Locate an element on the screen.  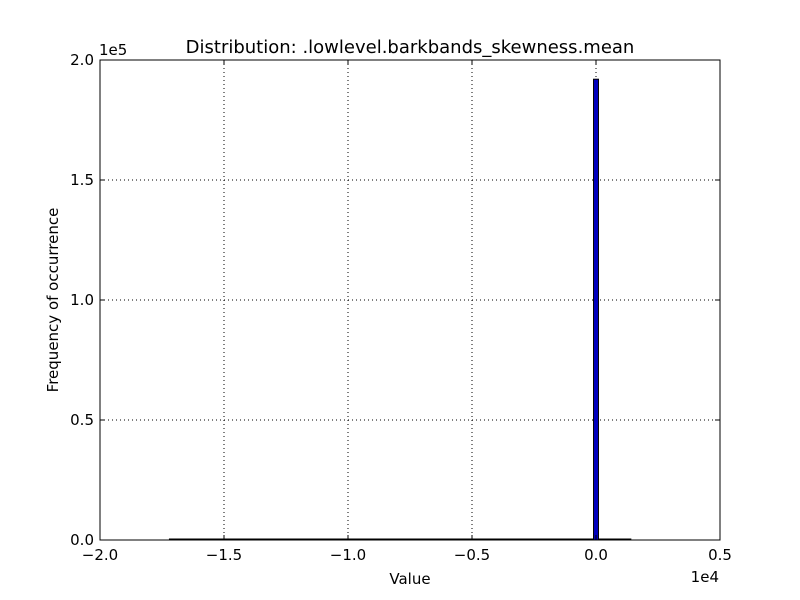
x-tick-label: −0.5 is located at coordinates (472, 555).